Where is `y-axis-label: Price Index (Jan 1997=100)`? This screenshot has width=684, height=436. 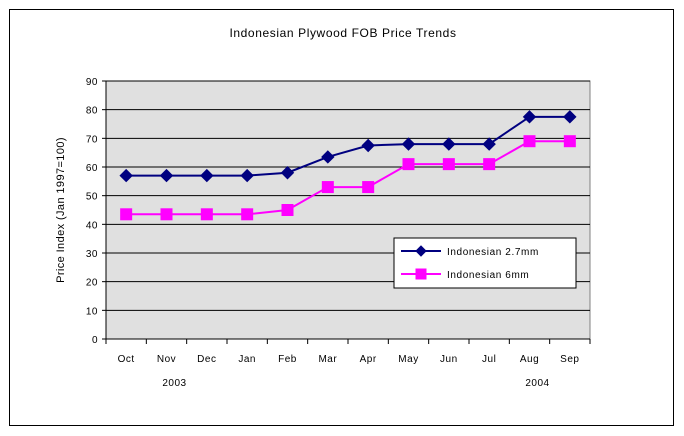 y-axis-label: Price Index (Jan 1997=100) is located at coordinates (61, 210).